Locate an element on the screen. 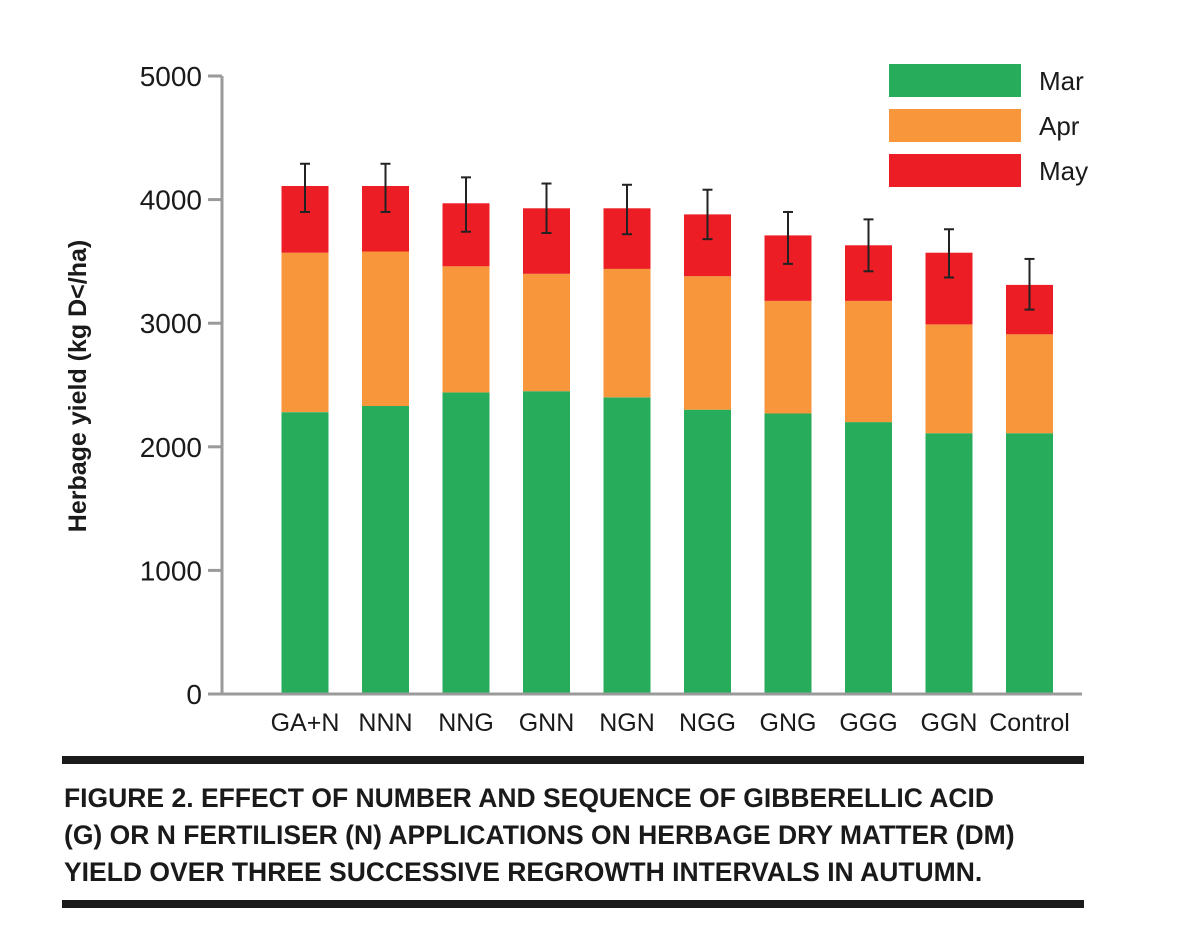 The image size is (1181, 945). bar-apr-gnn is located at coordinates (546, 332).